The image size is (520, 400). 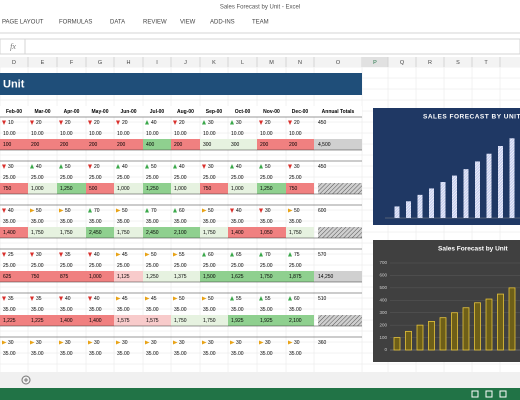 What do you see at coordinates (260, 23) in the screenshot?
I see `ribbon-tab: TEAM` at bounding box center [260, 23].